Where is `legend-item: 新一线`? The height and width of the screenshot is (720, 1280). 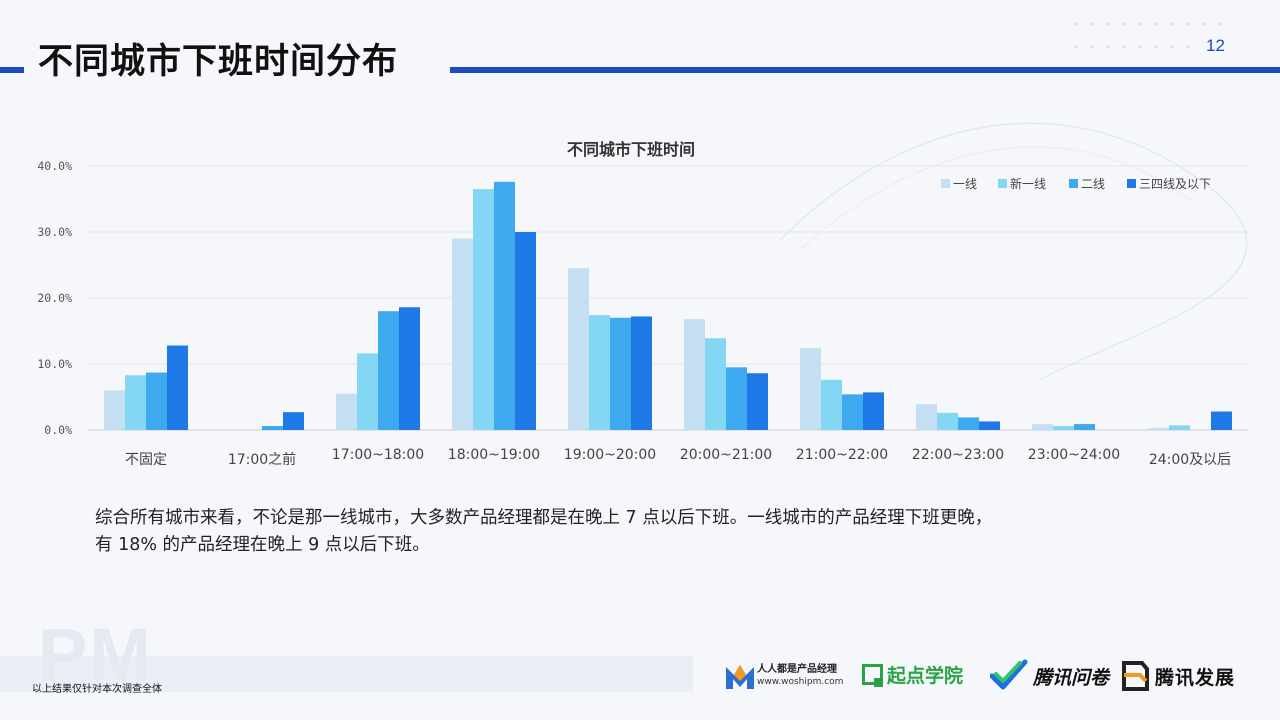 legend-item: 新一线 is located at coordinates (1022, 183).